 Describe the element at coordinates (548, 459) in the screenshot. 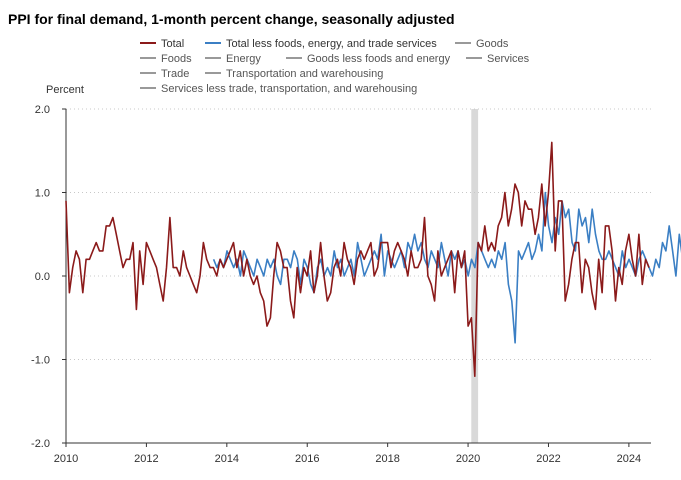

I see `x-tick-label: 2022` at that location.